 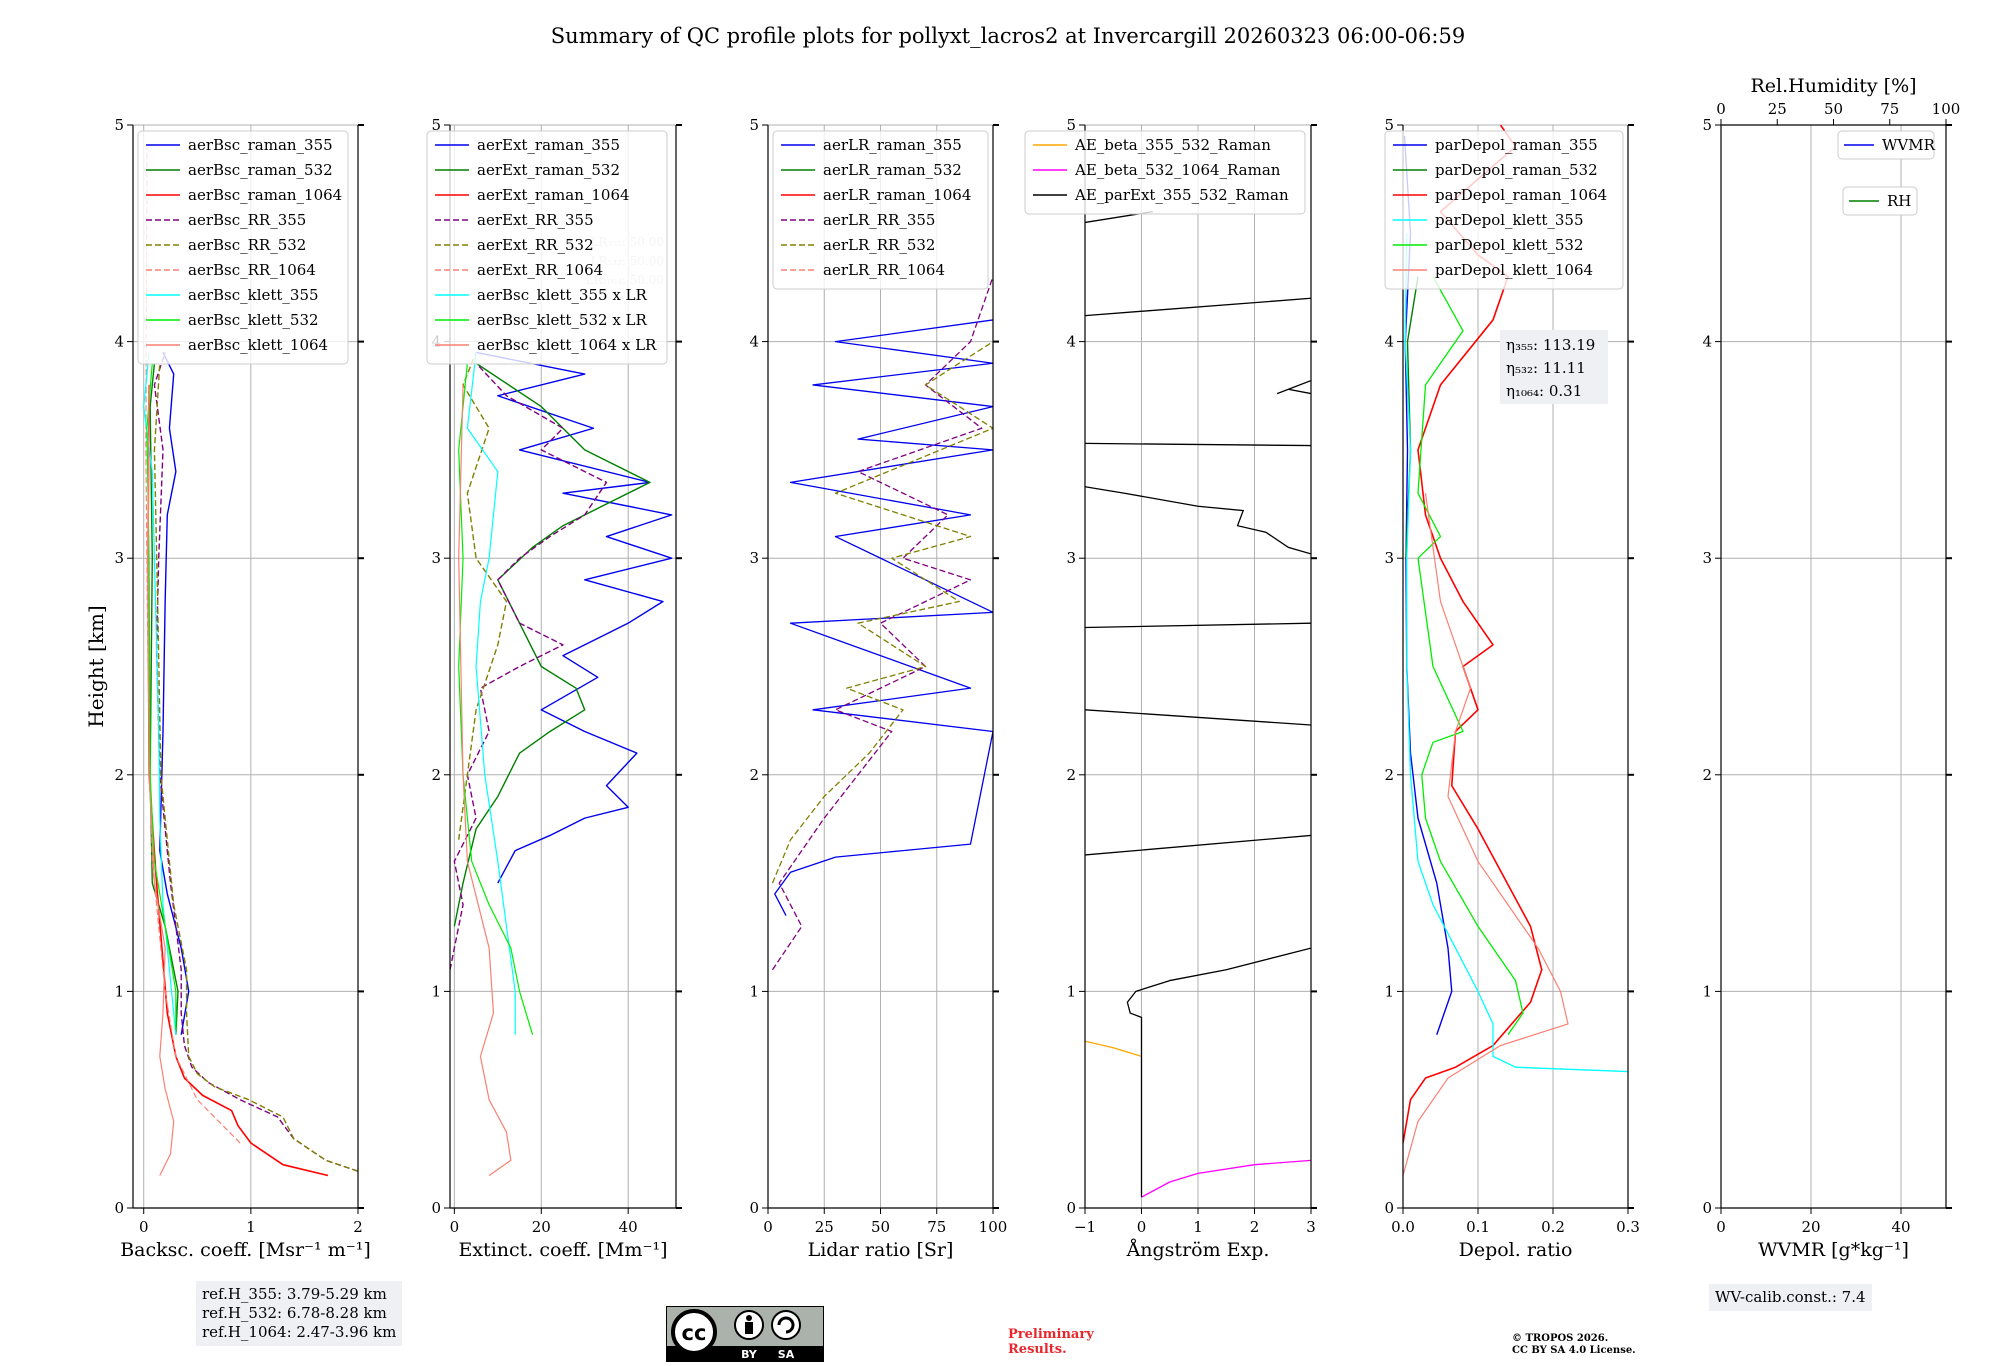 What do you see at coordinates (1226, 1178) in the screenshot?
I see `series-AE_beta_532_1064_Raman` at bounding box center [1226, 1178].